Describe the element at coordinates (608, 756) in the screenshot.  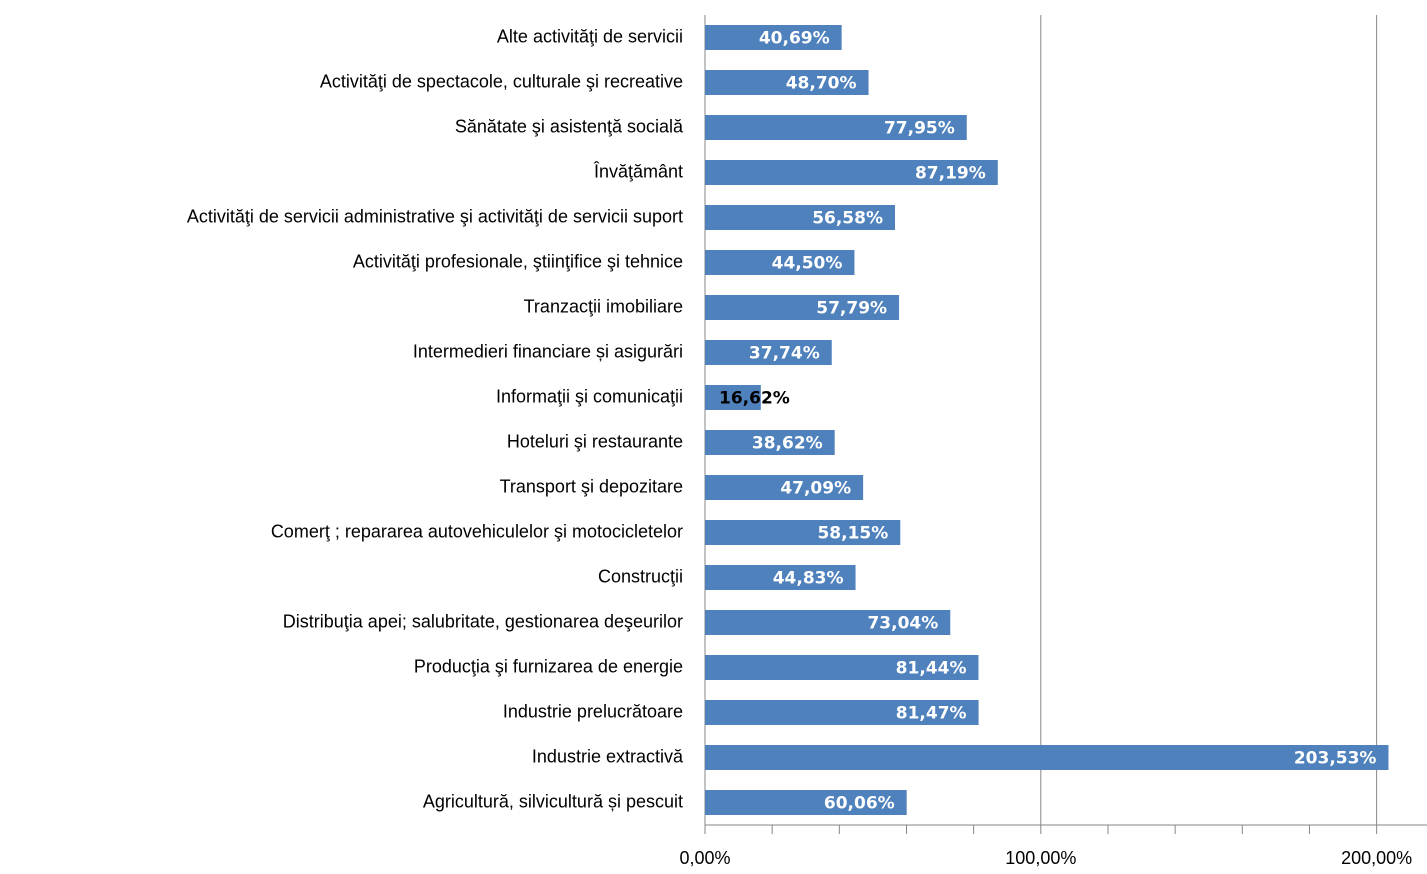
I see `category-label: Industrie extractivă` at that location.